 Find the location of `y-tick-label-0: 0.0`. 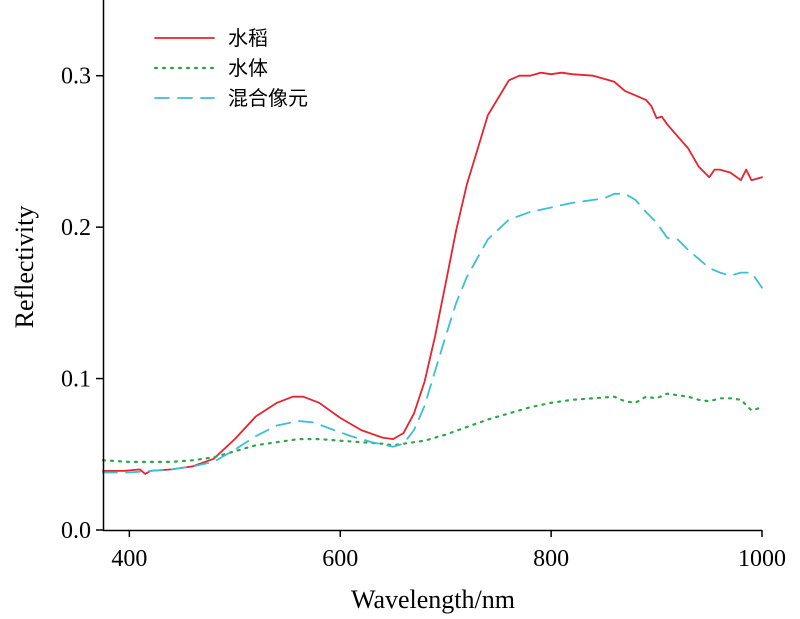

y-tick-label-0: 0.0 is located at coordinates (76, 531).